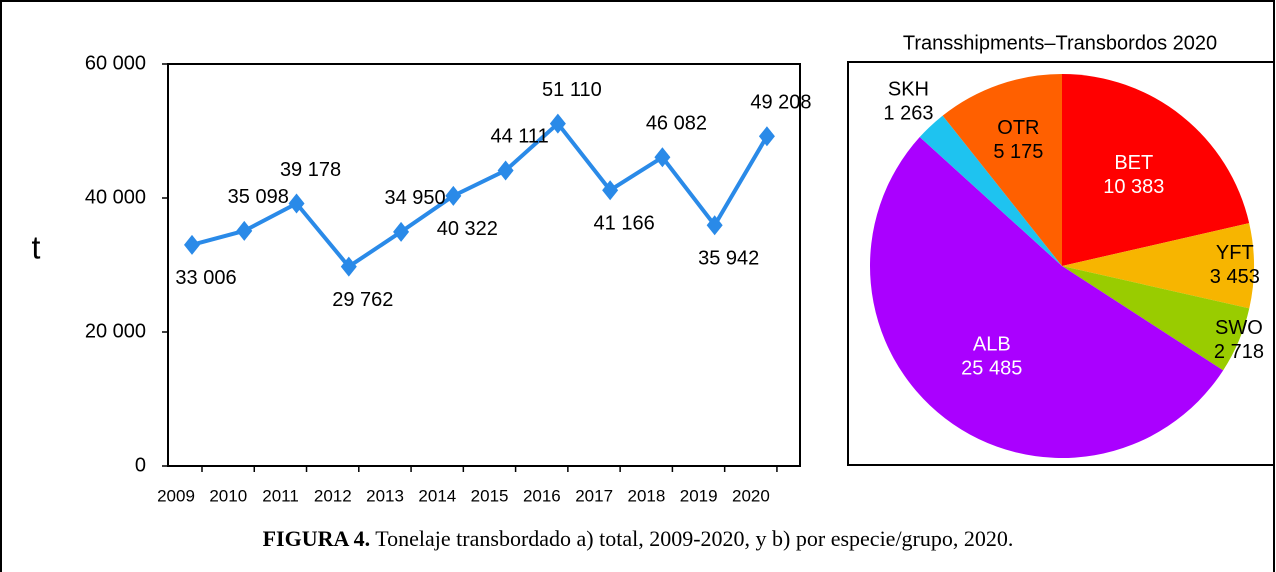 The width and height of the screenshot is (1276, 572). What do you see at coordinates (115, 331) in the screenshot?
I see `y-tick-label: 20 000` at bounding box center [115, 331].